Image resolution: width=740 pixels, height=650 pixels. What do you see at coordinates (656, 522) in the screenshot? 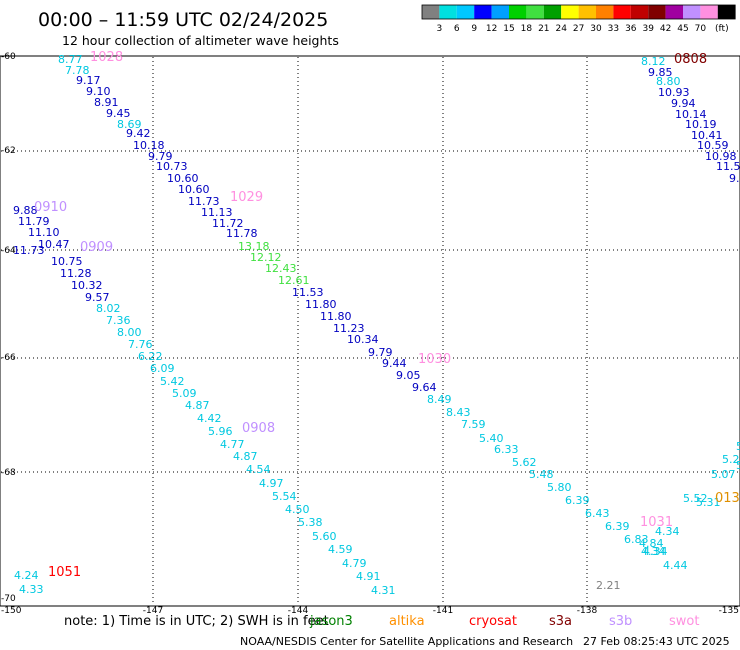
I see `pass-time-label: 1031` at bounding box center [656, 522].